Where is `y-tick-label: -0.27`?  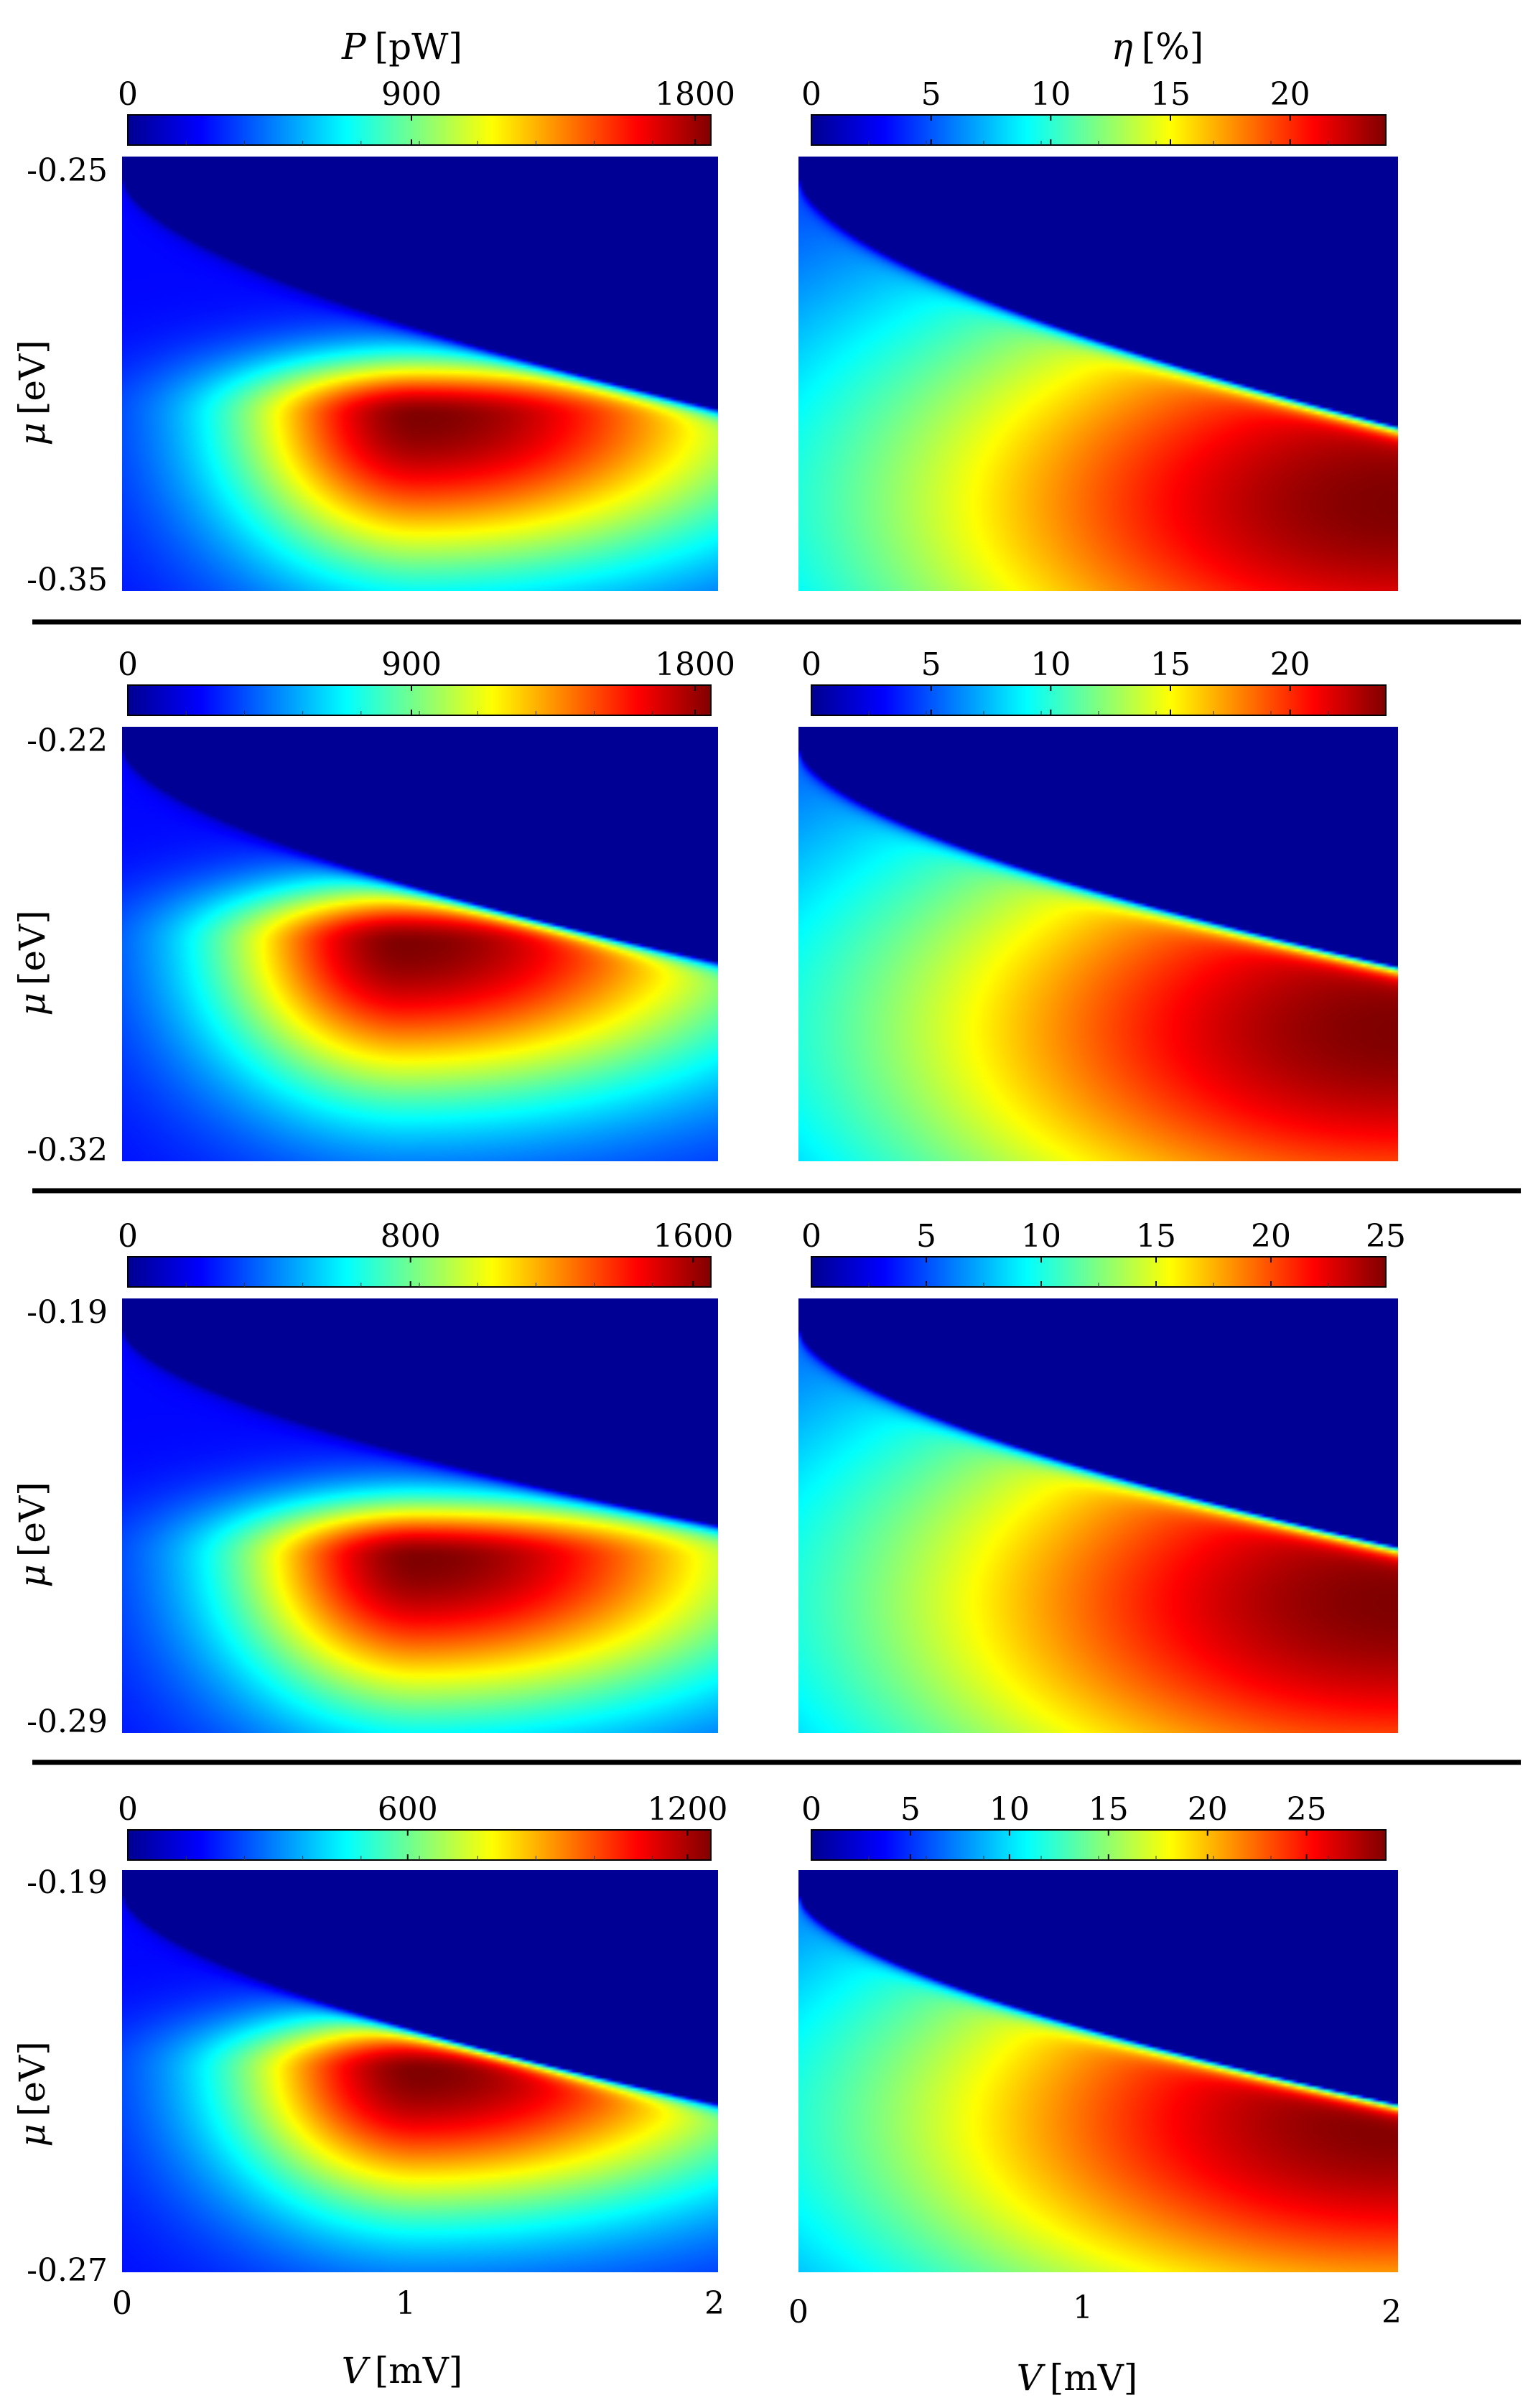
y-tick-label: -0.27 is located at coordinates (68, 2271).